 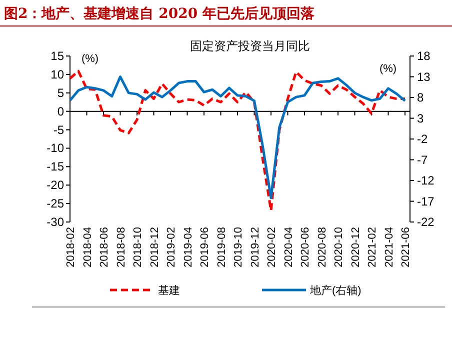 What do you see at coordinates (426, 201) in the screenshot?
I see `y2-tick-label: -17` at bounding box center [426, 201].